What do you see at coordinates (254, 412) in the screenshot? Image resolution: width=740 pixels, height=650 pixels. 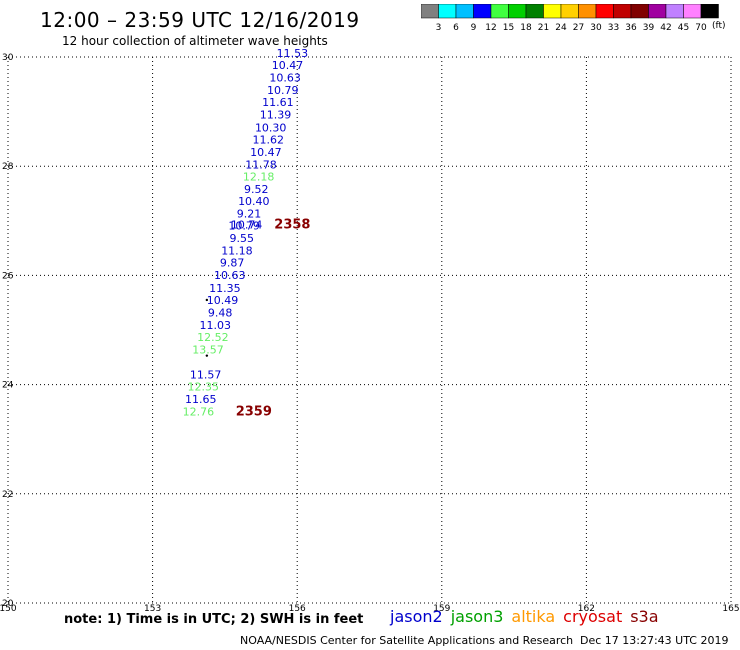 I see `data-point-s3a: 2359` at bounding box center [254, 412].